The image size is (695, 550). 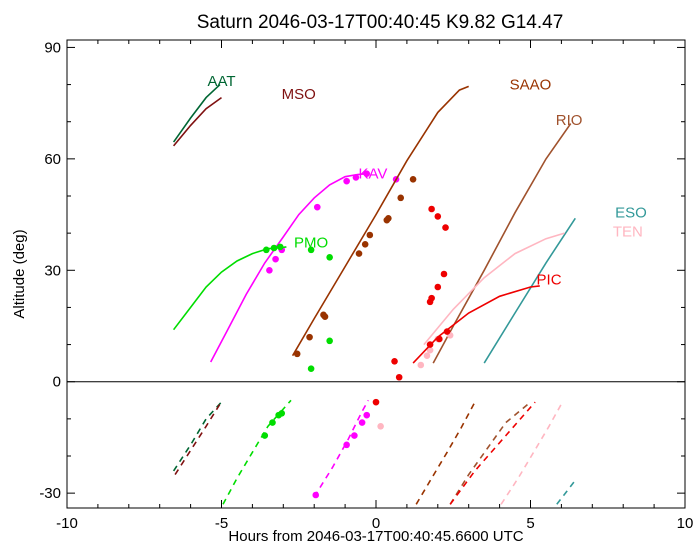 I want to click on y-tick-label: 90, so click(x=52, y=47).